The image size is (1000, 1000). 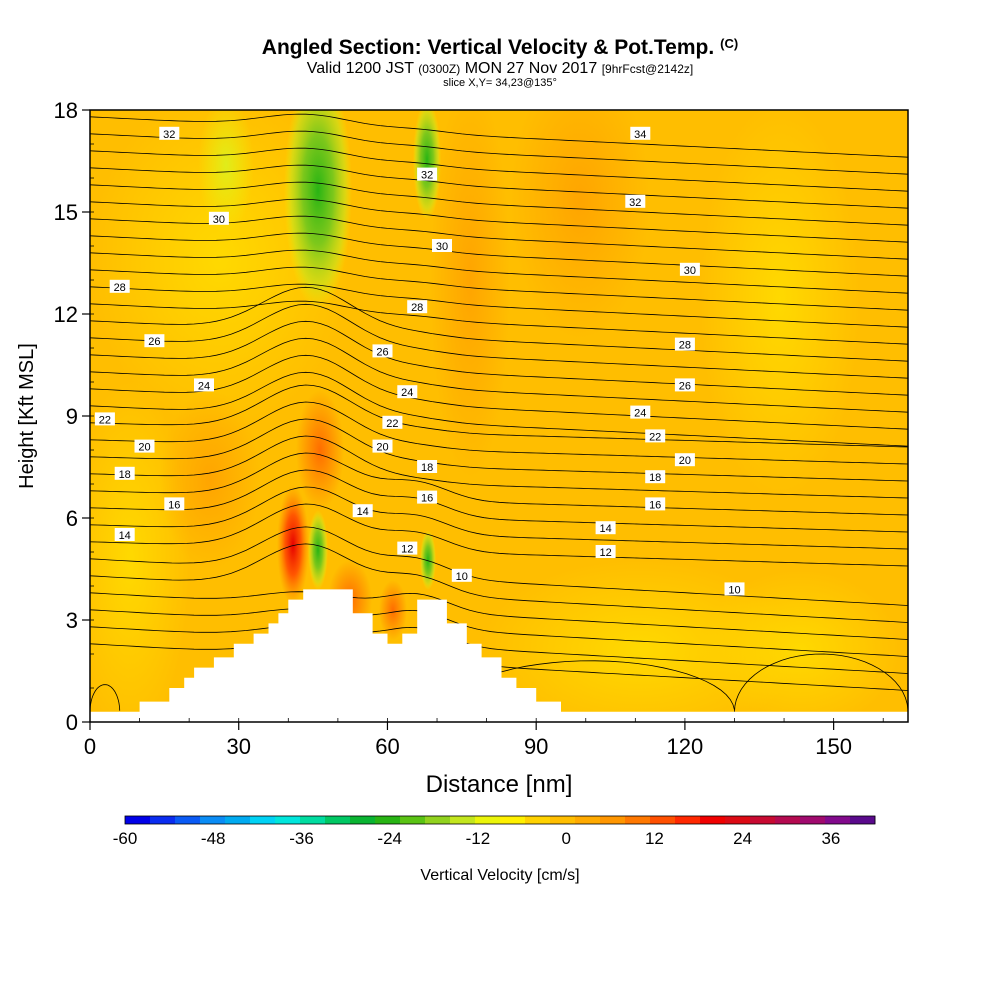 What do you see at coordinates (477, 838) in the screenshot?
I see `colorbar-ticks: -60 -48 -36 -24 -12 0 12 24 36` at bounding box center [477, 838].